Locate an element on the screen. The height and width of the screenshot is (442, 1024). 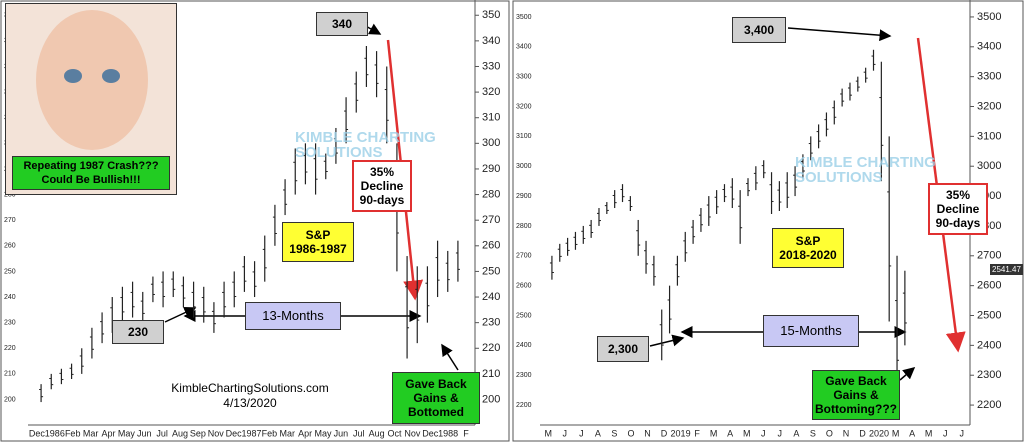
y-tick-label: 330 is located at coordinates (491, 66).